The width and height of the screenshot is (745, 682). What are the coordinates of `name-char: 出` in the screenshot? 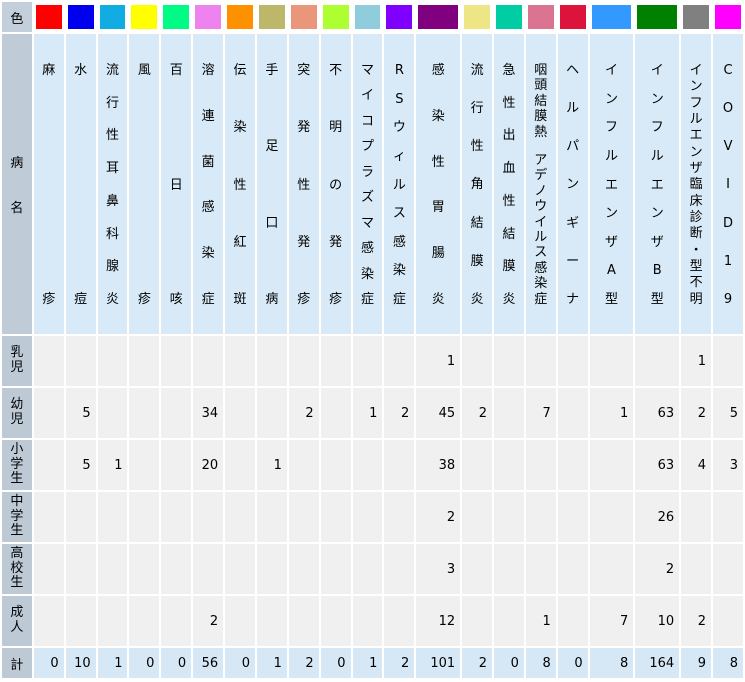 It's located at (509, 136).